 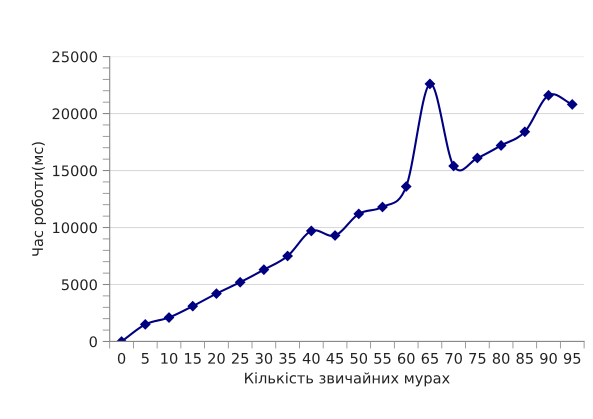 What do you see at coordinates (347, 379) in the screenshot?
I see `x-axis-title: Кількість звичайних мурах` at bounding box center [347, 379].